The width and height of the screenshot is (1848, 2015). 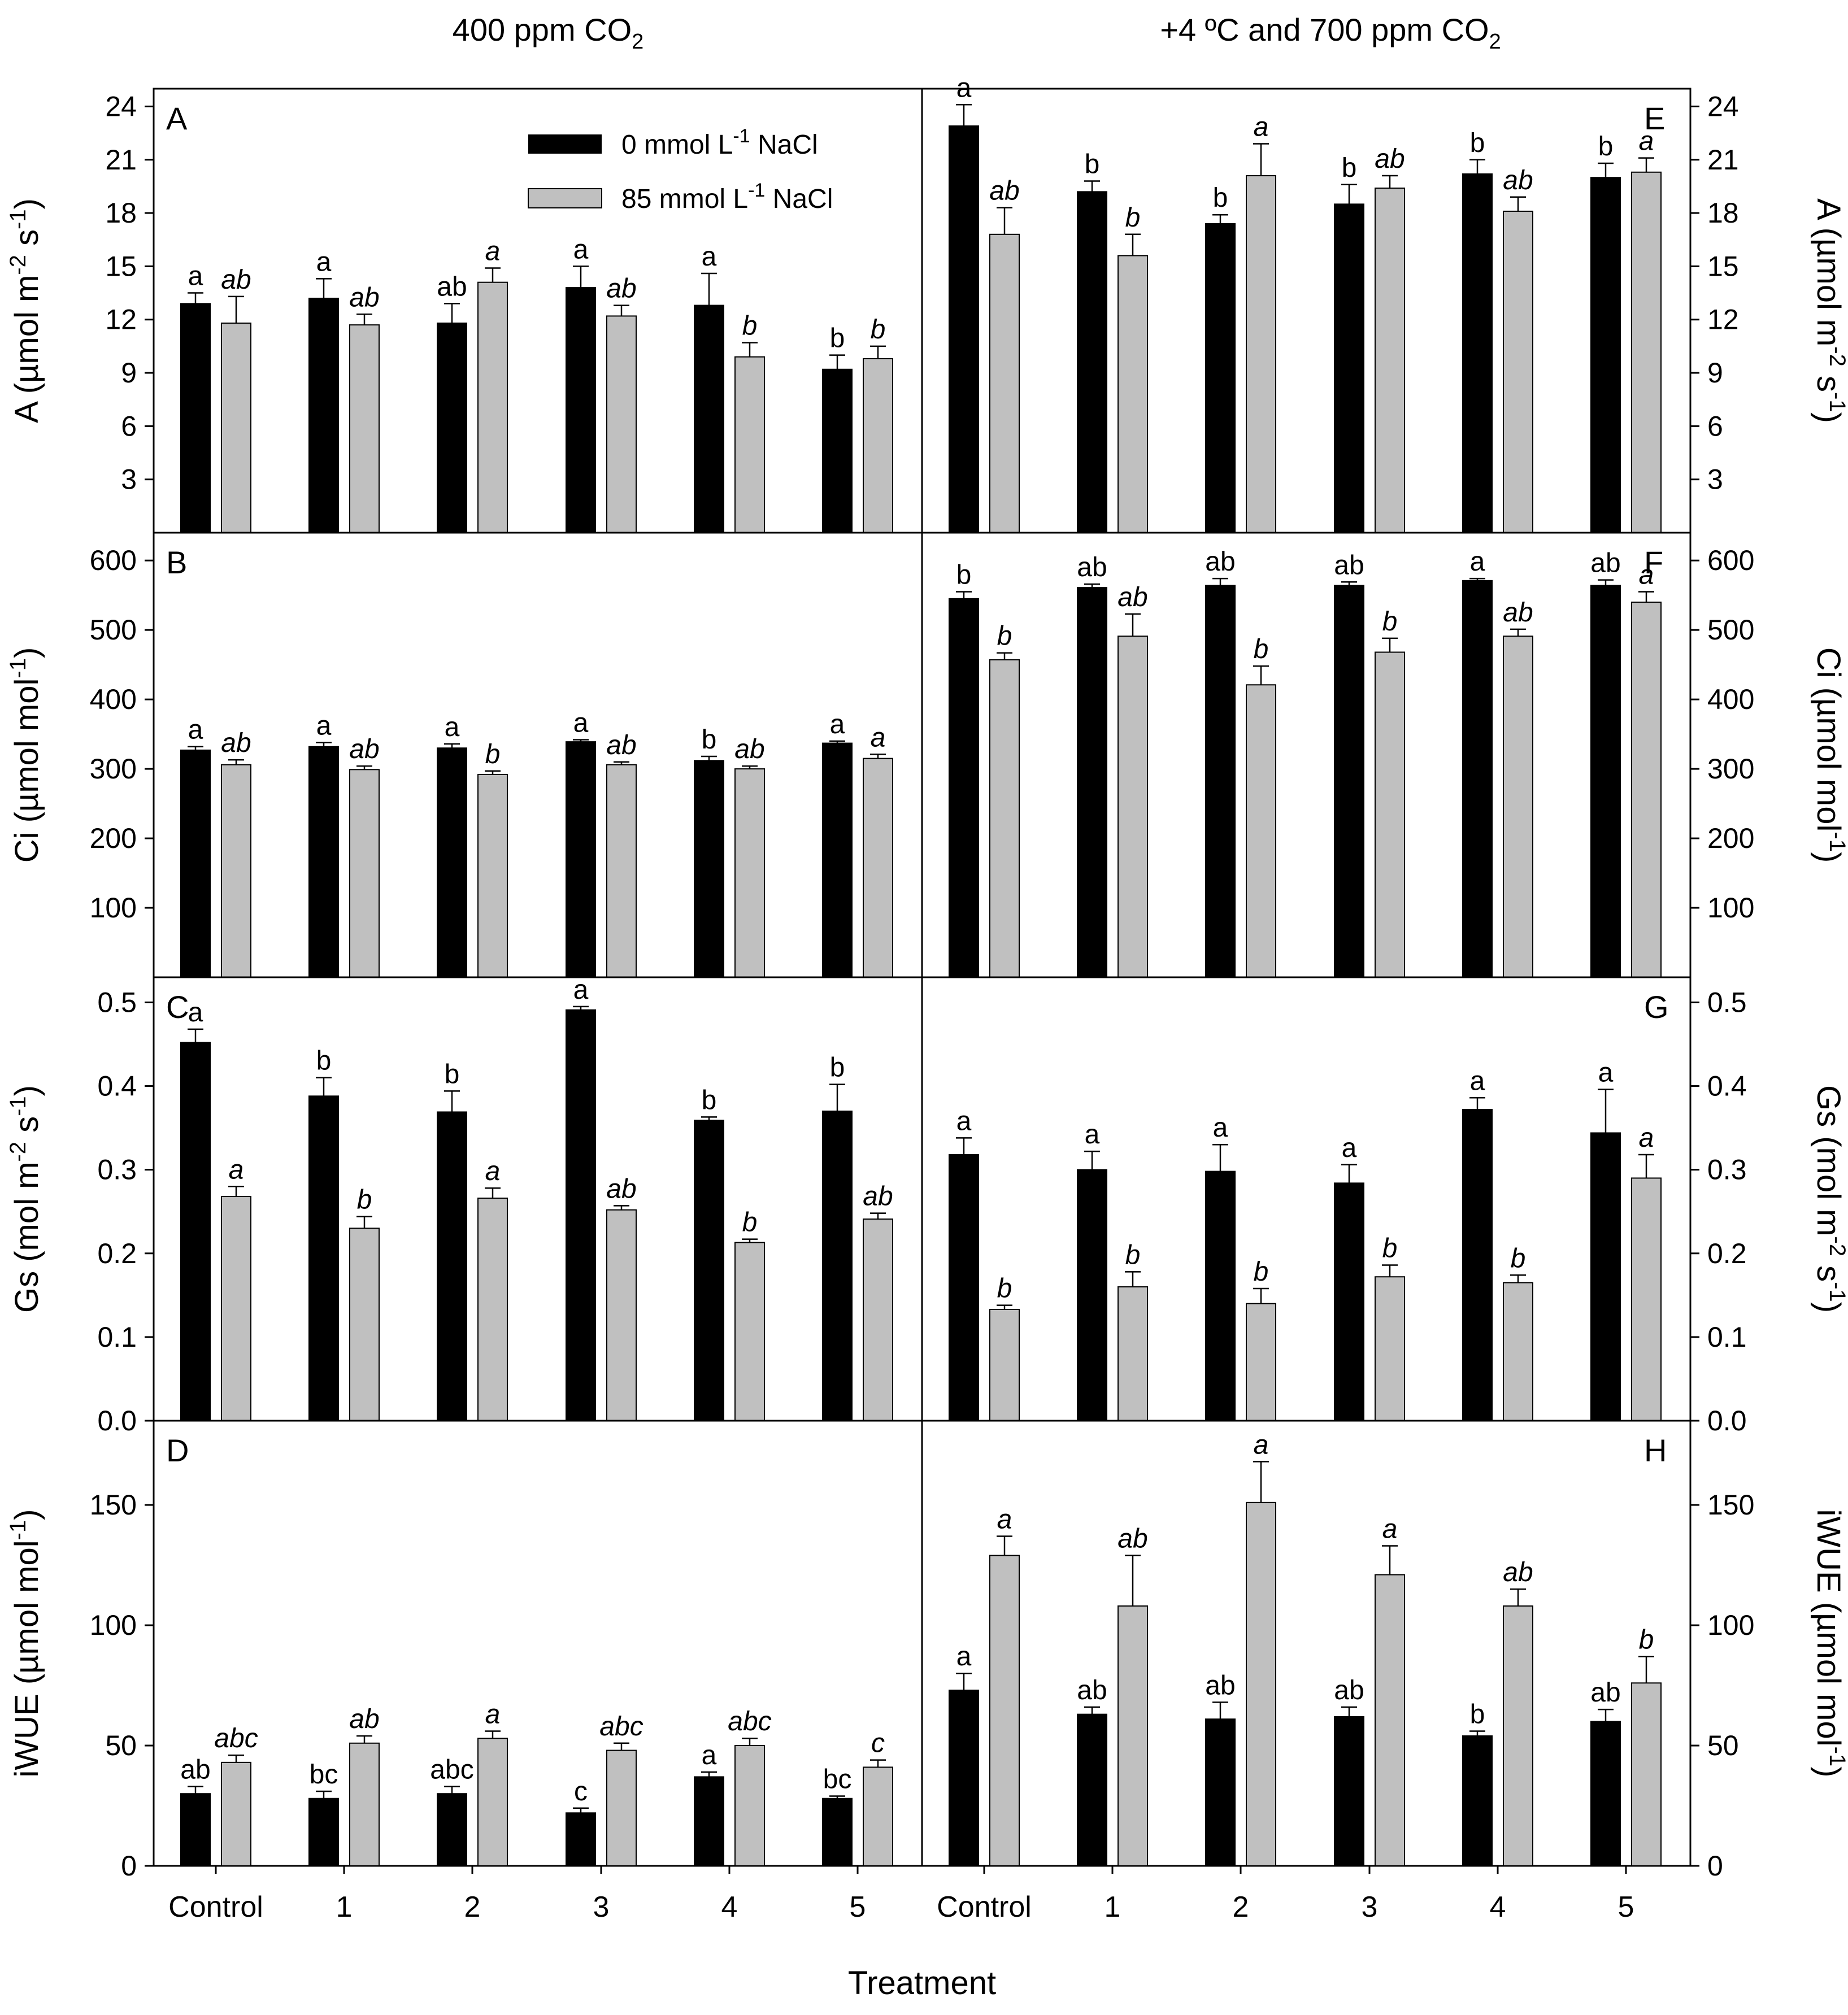 What do you see at coordinates (177, 118) in the screenshot?
I see `panel-a-label: A` at bounding box center [177, 118].